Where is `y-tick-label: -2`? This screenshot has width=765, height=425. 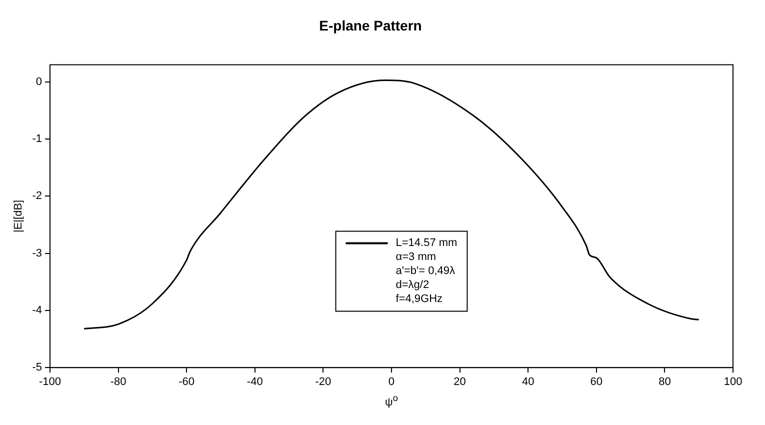 y-tick-label: -2 is located at coordinates (37, 196).